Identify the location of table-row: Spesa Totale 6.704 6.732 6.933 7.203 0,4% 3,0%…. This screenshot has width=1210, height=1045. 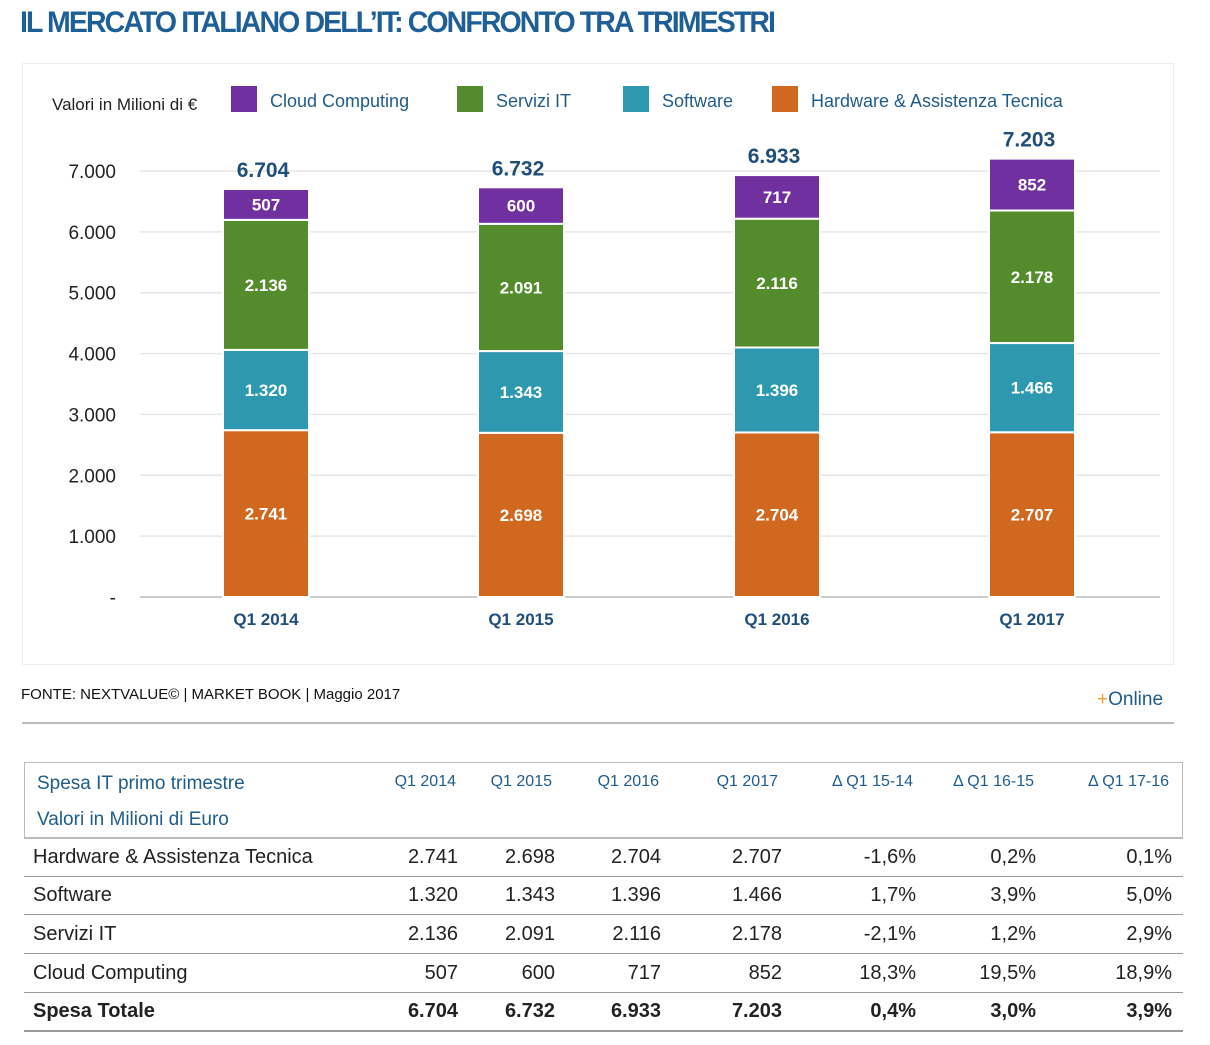
(603, 1012).